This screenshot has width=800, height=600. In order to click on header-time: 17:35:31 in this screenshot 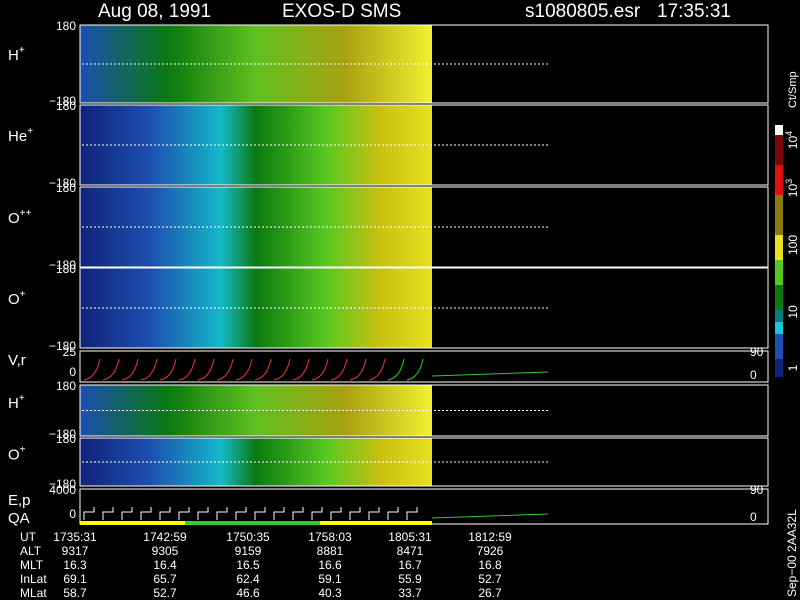, I will do `click(694, 11)`.